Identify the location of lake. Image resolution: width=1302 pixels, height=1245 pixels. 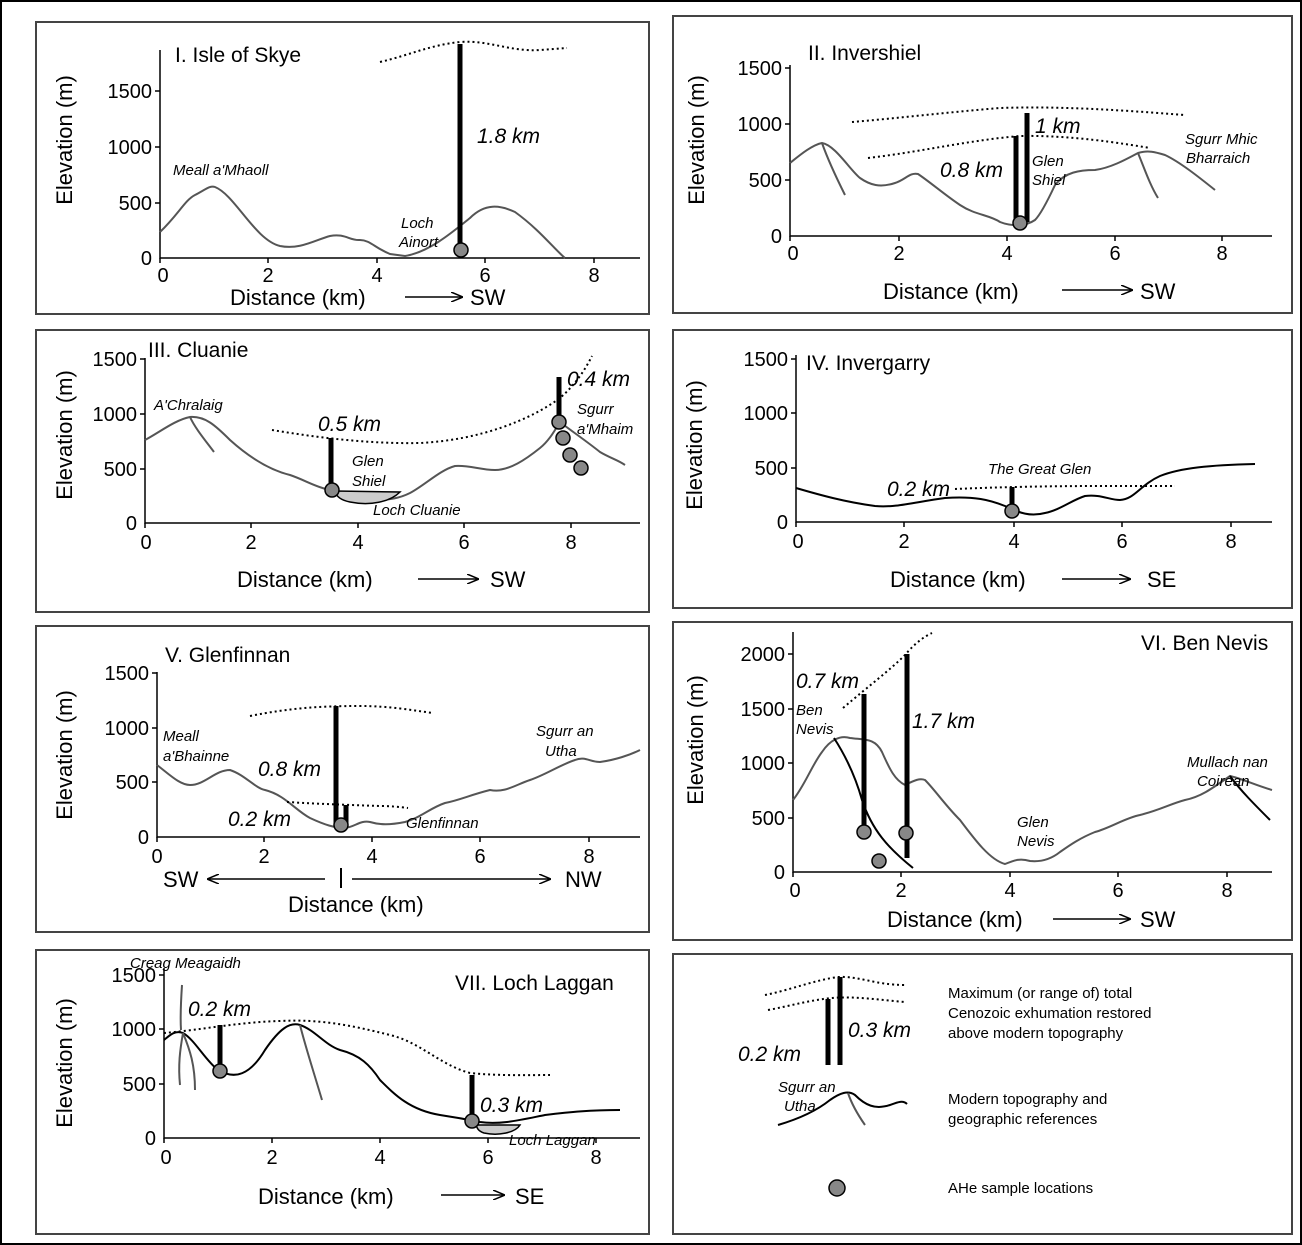
(498, 1129).